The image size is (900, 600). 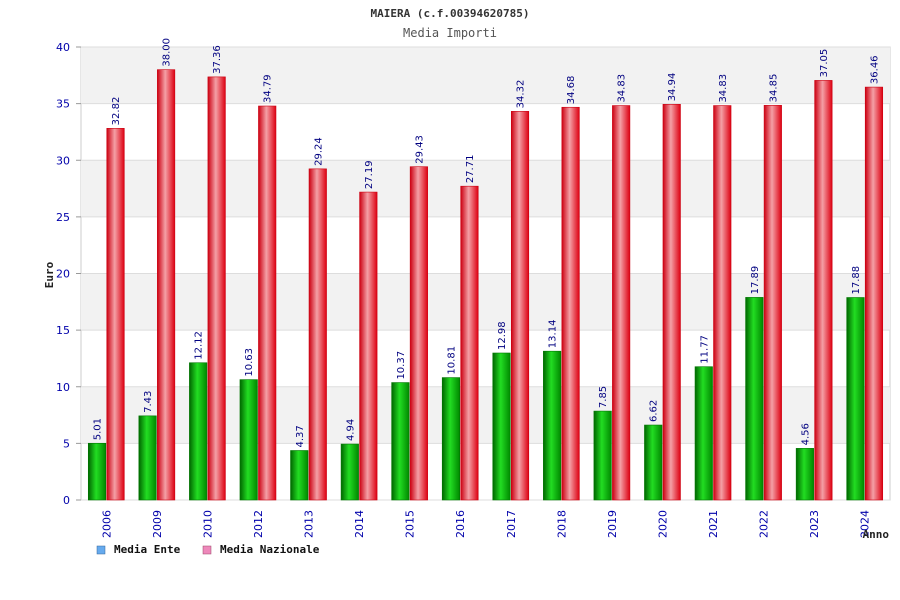 What do you see at coordinates (602, 455) in the screenshot?
I see `bar-media-ente-2019` at bounding box center [602, 455].